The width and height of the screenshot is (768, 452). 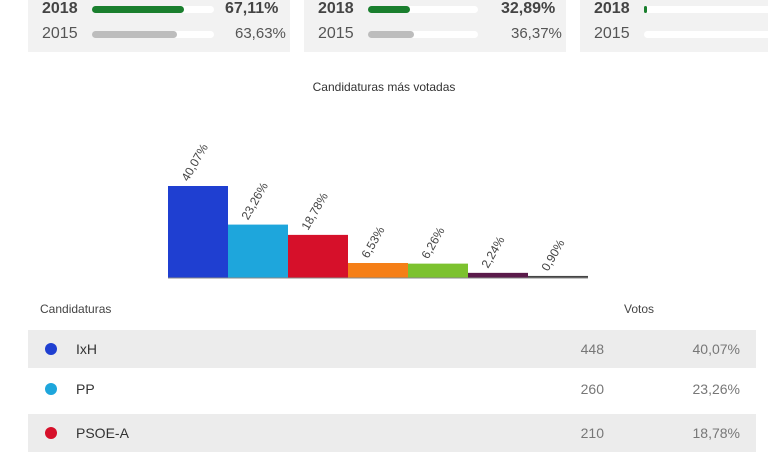 I want to click on participation-panel-2: 2018 32,89% 2015 36,37%, so click(x=435, y=26).